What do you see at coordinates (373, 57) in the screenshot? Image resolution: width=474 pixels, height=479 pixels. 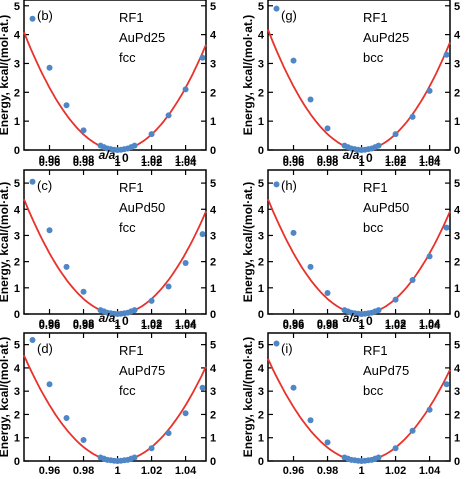 I see `panel-g-label-line: bcc` at bounding box center [373, 57].